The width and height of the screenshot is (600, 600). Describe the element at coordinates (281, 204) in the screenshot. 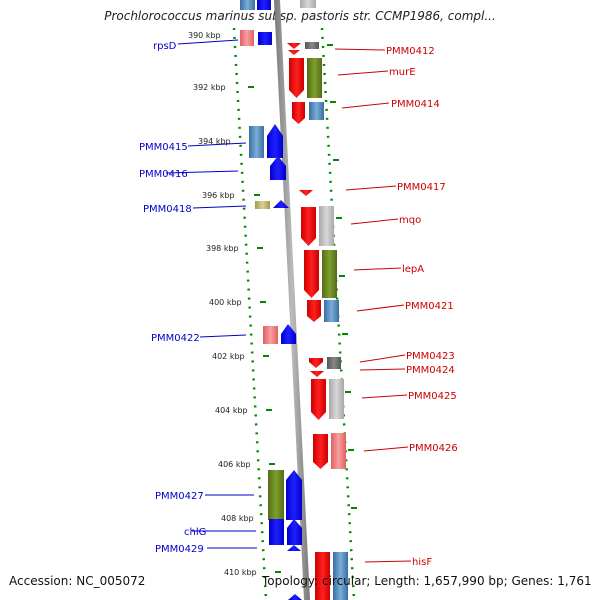

I see `gene-pmm0418-cog` at that location.